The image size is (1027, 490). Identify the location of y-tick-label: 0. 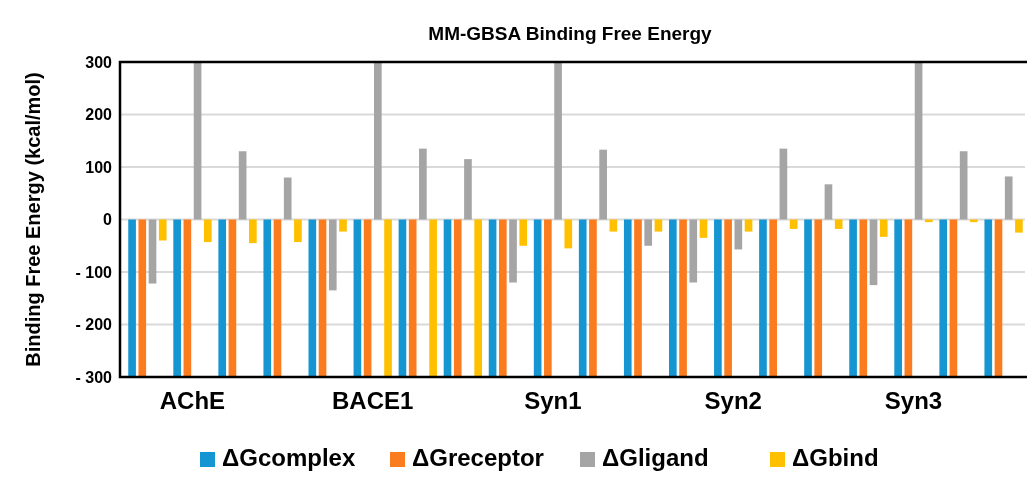
(108, 220).